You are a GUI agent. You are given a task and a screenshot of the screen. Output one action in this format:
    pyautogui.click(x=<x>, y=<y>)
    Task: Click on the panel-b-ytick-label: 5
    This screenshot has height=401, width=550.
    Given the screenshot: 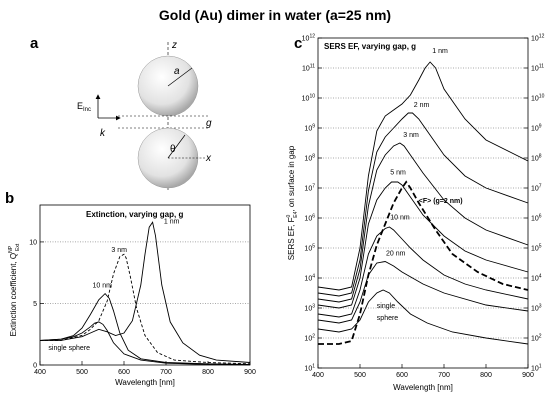 What is the action you would take?
    pyautogui.click(x=35, y=304)
    